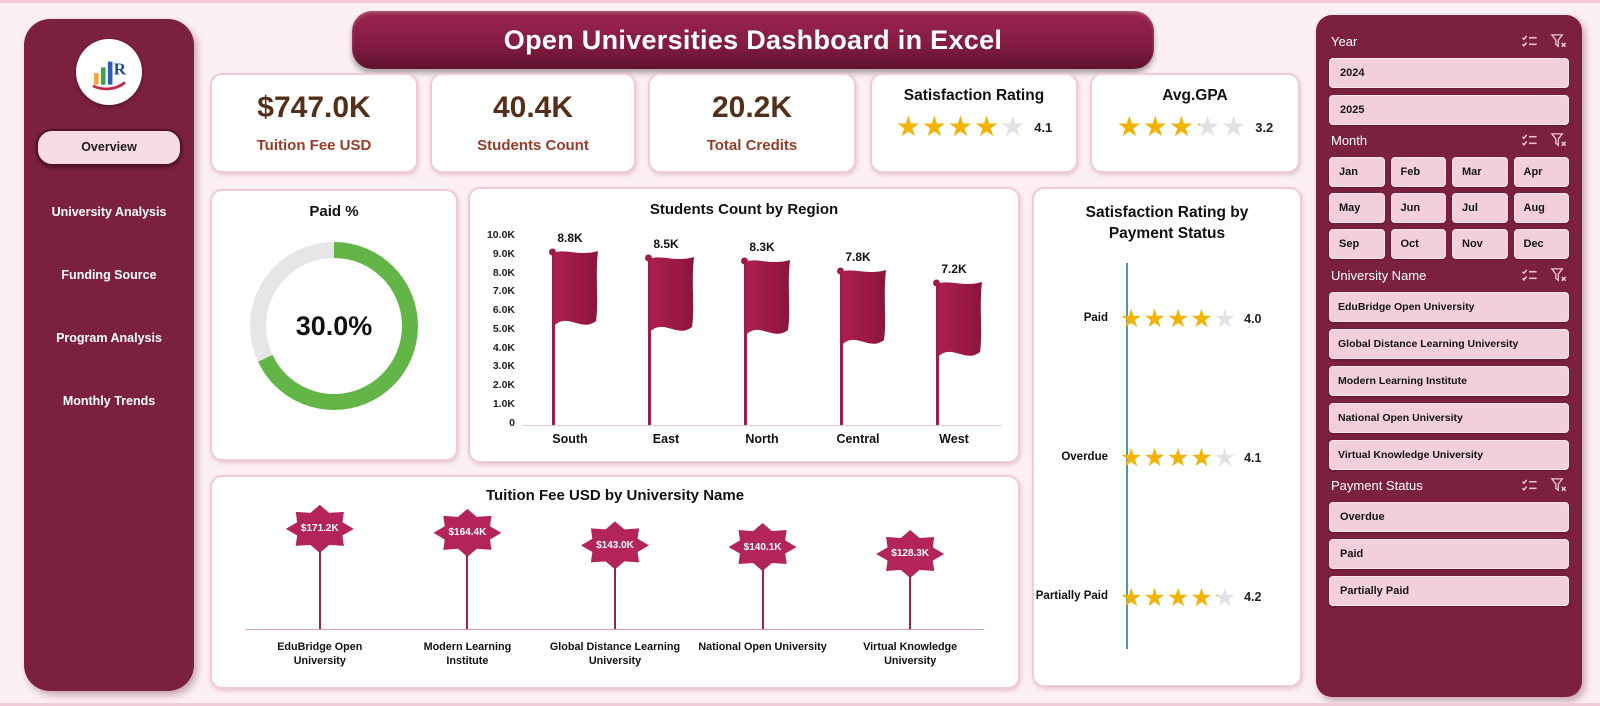  Describe the element at coordinates (1357, 244) in the screenshot. I see `slicer-button-sep: Sep` at that location.